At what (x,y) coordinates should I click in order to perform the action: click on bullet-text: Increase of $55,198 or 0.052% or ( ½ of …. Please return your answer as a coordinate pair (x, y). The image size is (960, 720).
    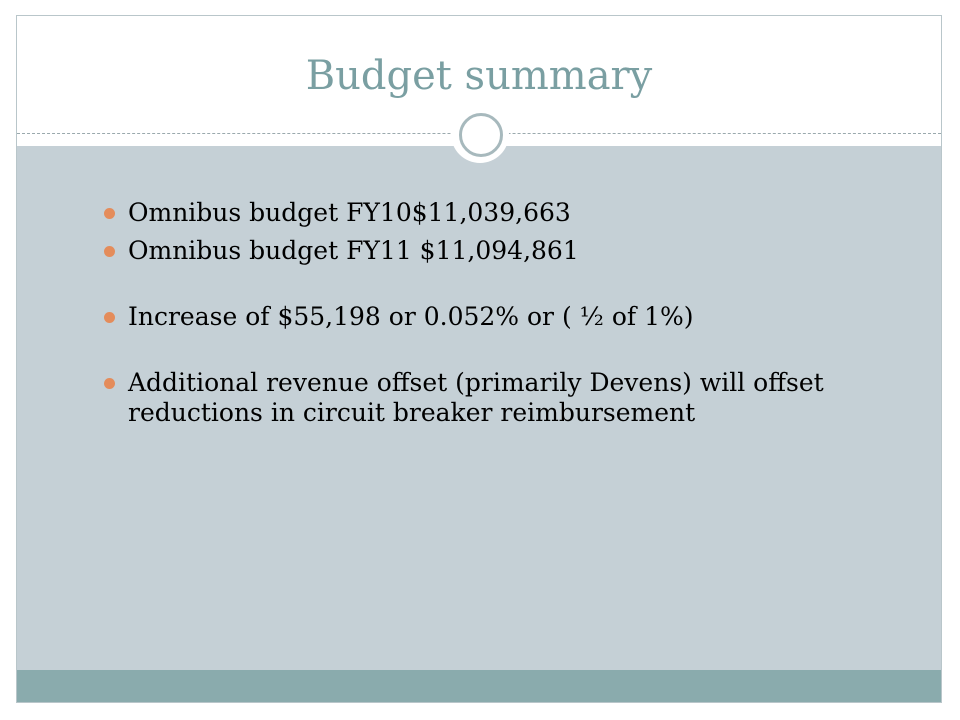
    Looking at the image, I should click on (411, 316).